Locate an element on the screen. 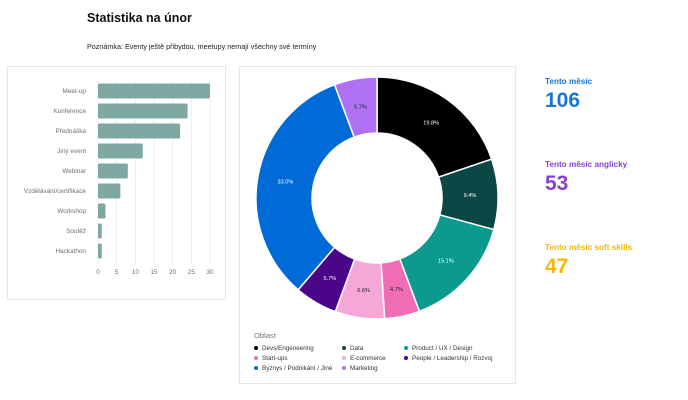  legend-label: Start-ups is located at coordinates (275, 358).